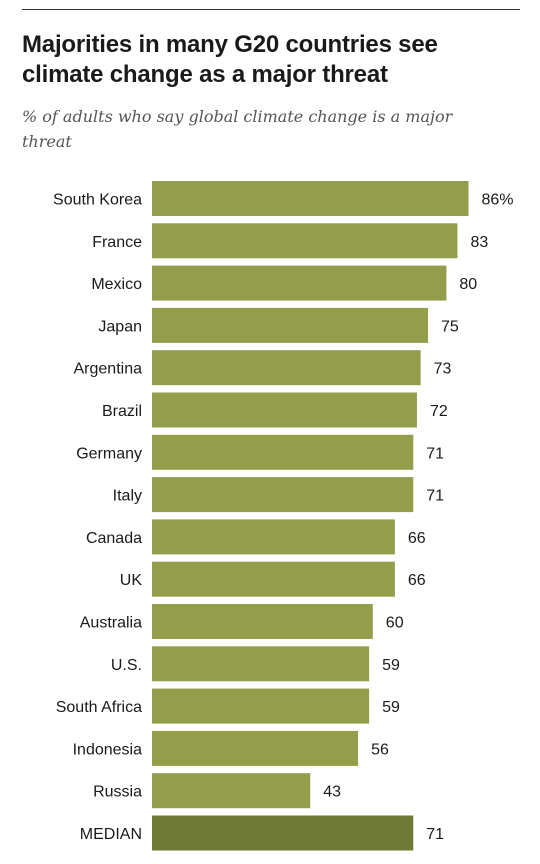 The height and width of the screenshot is (864, 540). Describe the element at coordinates (261, 664) in the screenshot. I see `bar-u-s` at that location.